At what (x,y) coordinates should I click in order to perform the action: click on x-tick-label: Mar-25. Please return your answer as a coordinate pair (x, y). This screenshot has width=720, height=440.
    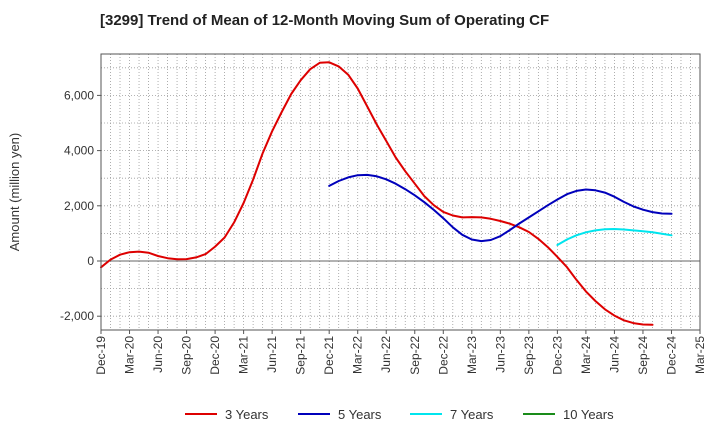
    Looking at the image, I should click on (700, 355).